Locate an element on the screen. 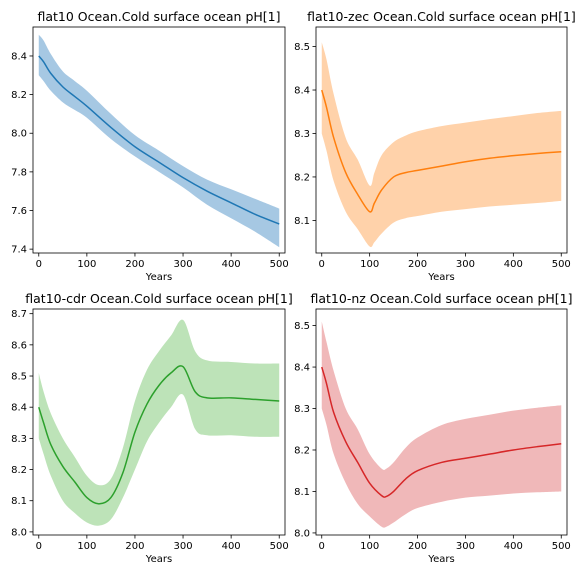 This screenshot has width=576, height=576. chart-title: flat10 Ocean.Cold surface ocean pH[1] is located at coordinates (158, 16).